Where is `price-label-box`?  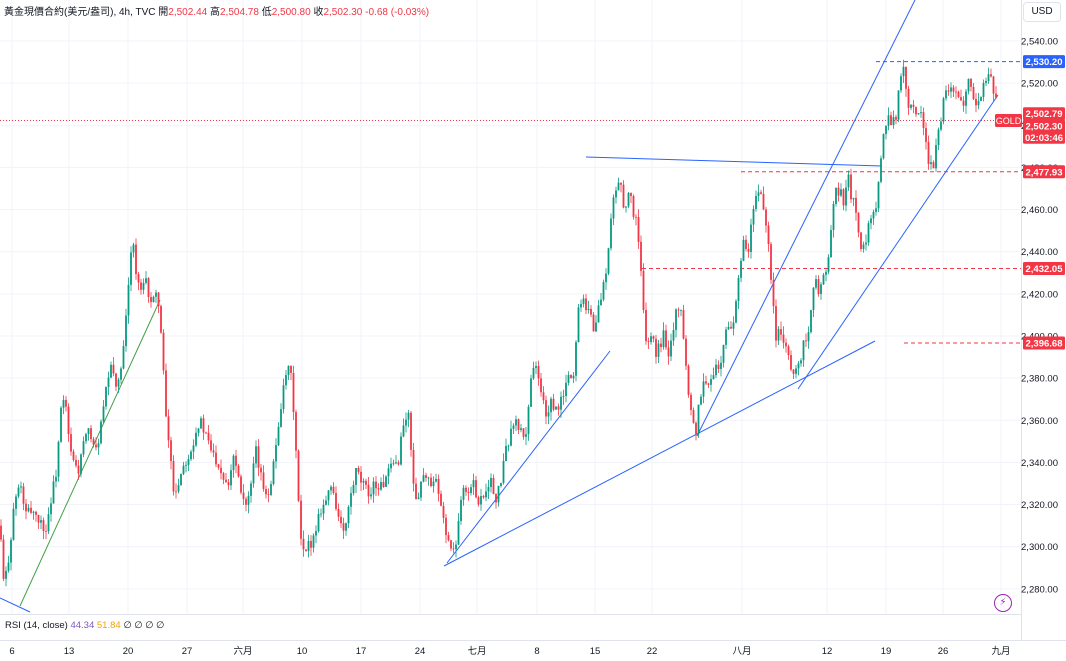
price-label-box is located at coordinates (1044, 126).